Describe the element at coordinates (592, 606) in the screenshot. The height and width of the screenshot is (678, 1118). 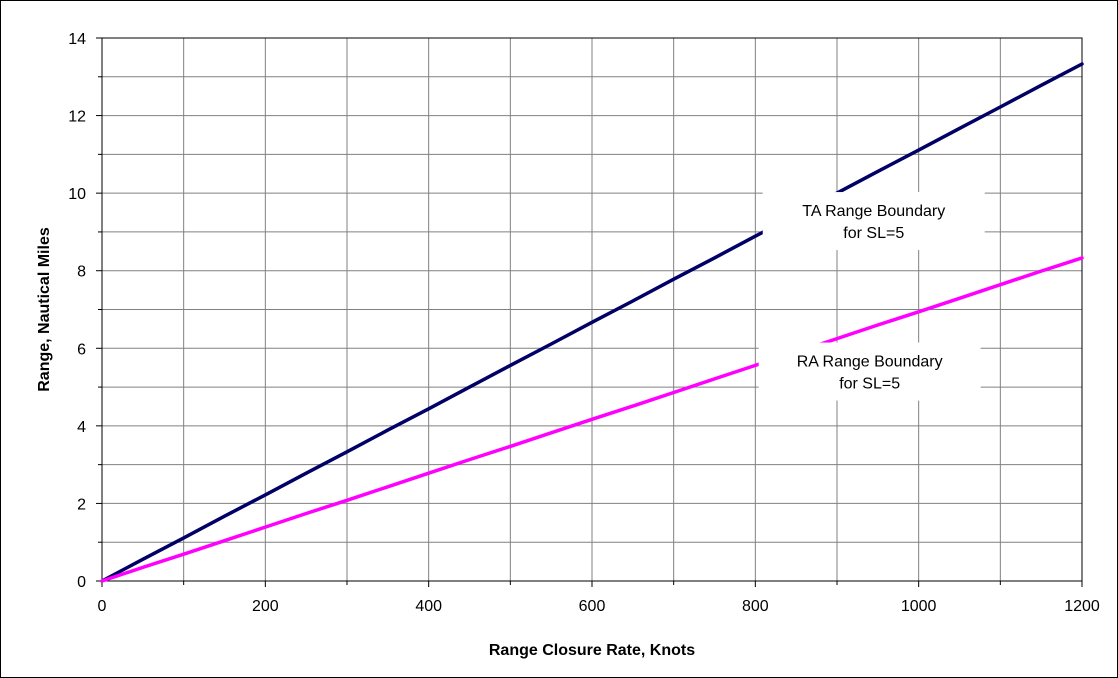
I see `x-tick-label-600: 600` at that location.